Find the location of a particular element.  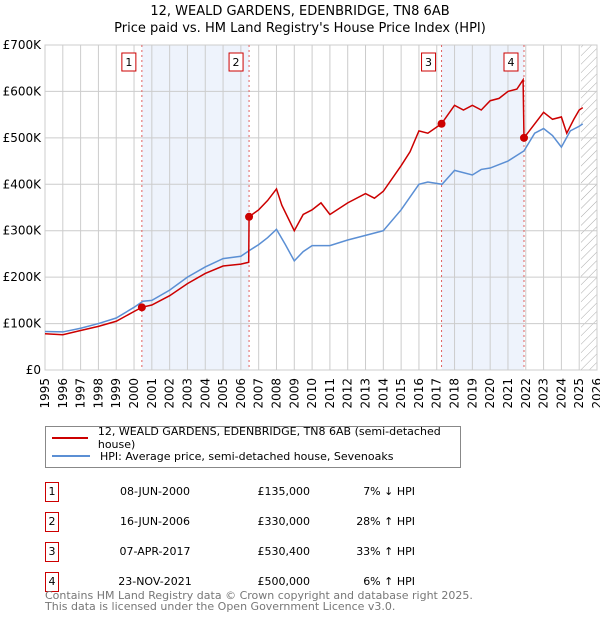

sale-date: 16-JUN-2006 is located at coordinates (155, 521).